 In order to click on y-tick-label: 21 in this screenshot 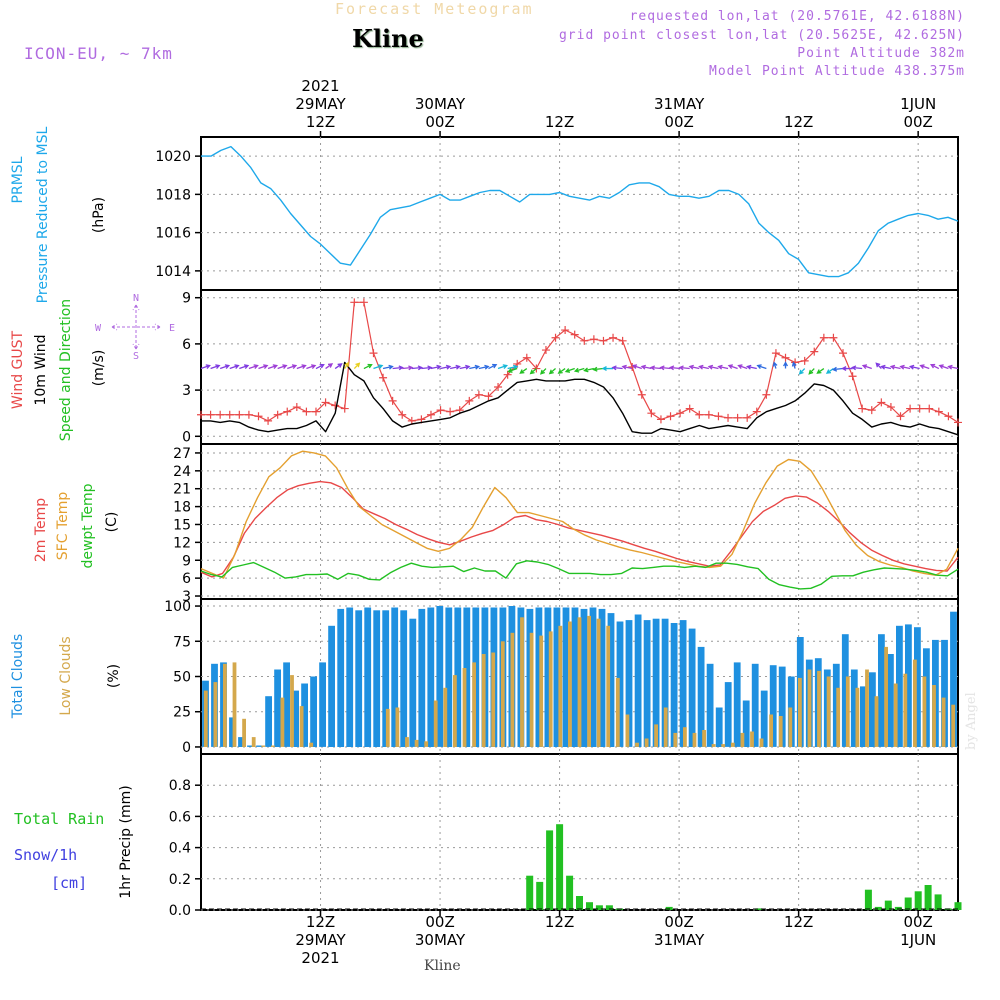, I will do `click(182, 490)`.